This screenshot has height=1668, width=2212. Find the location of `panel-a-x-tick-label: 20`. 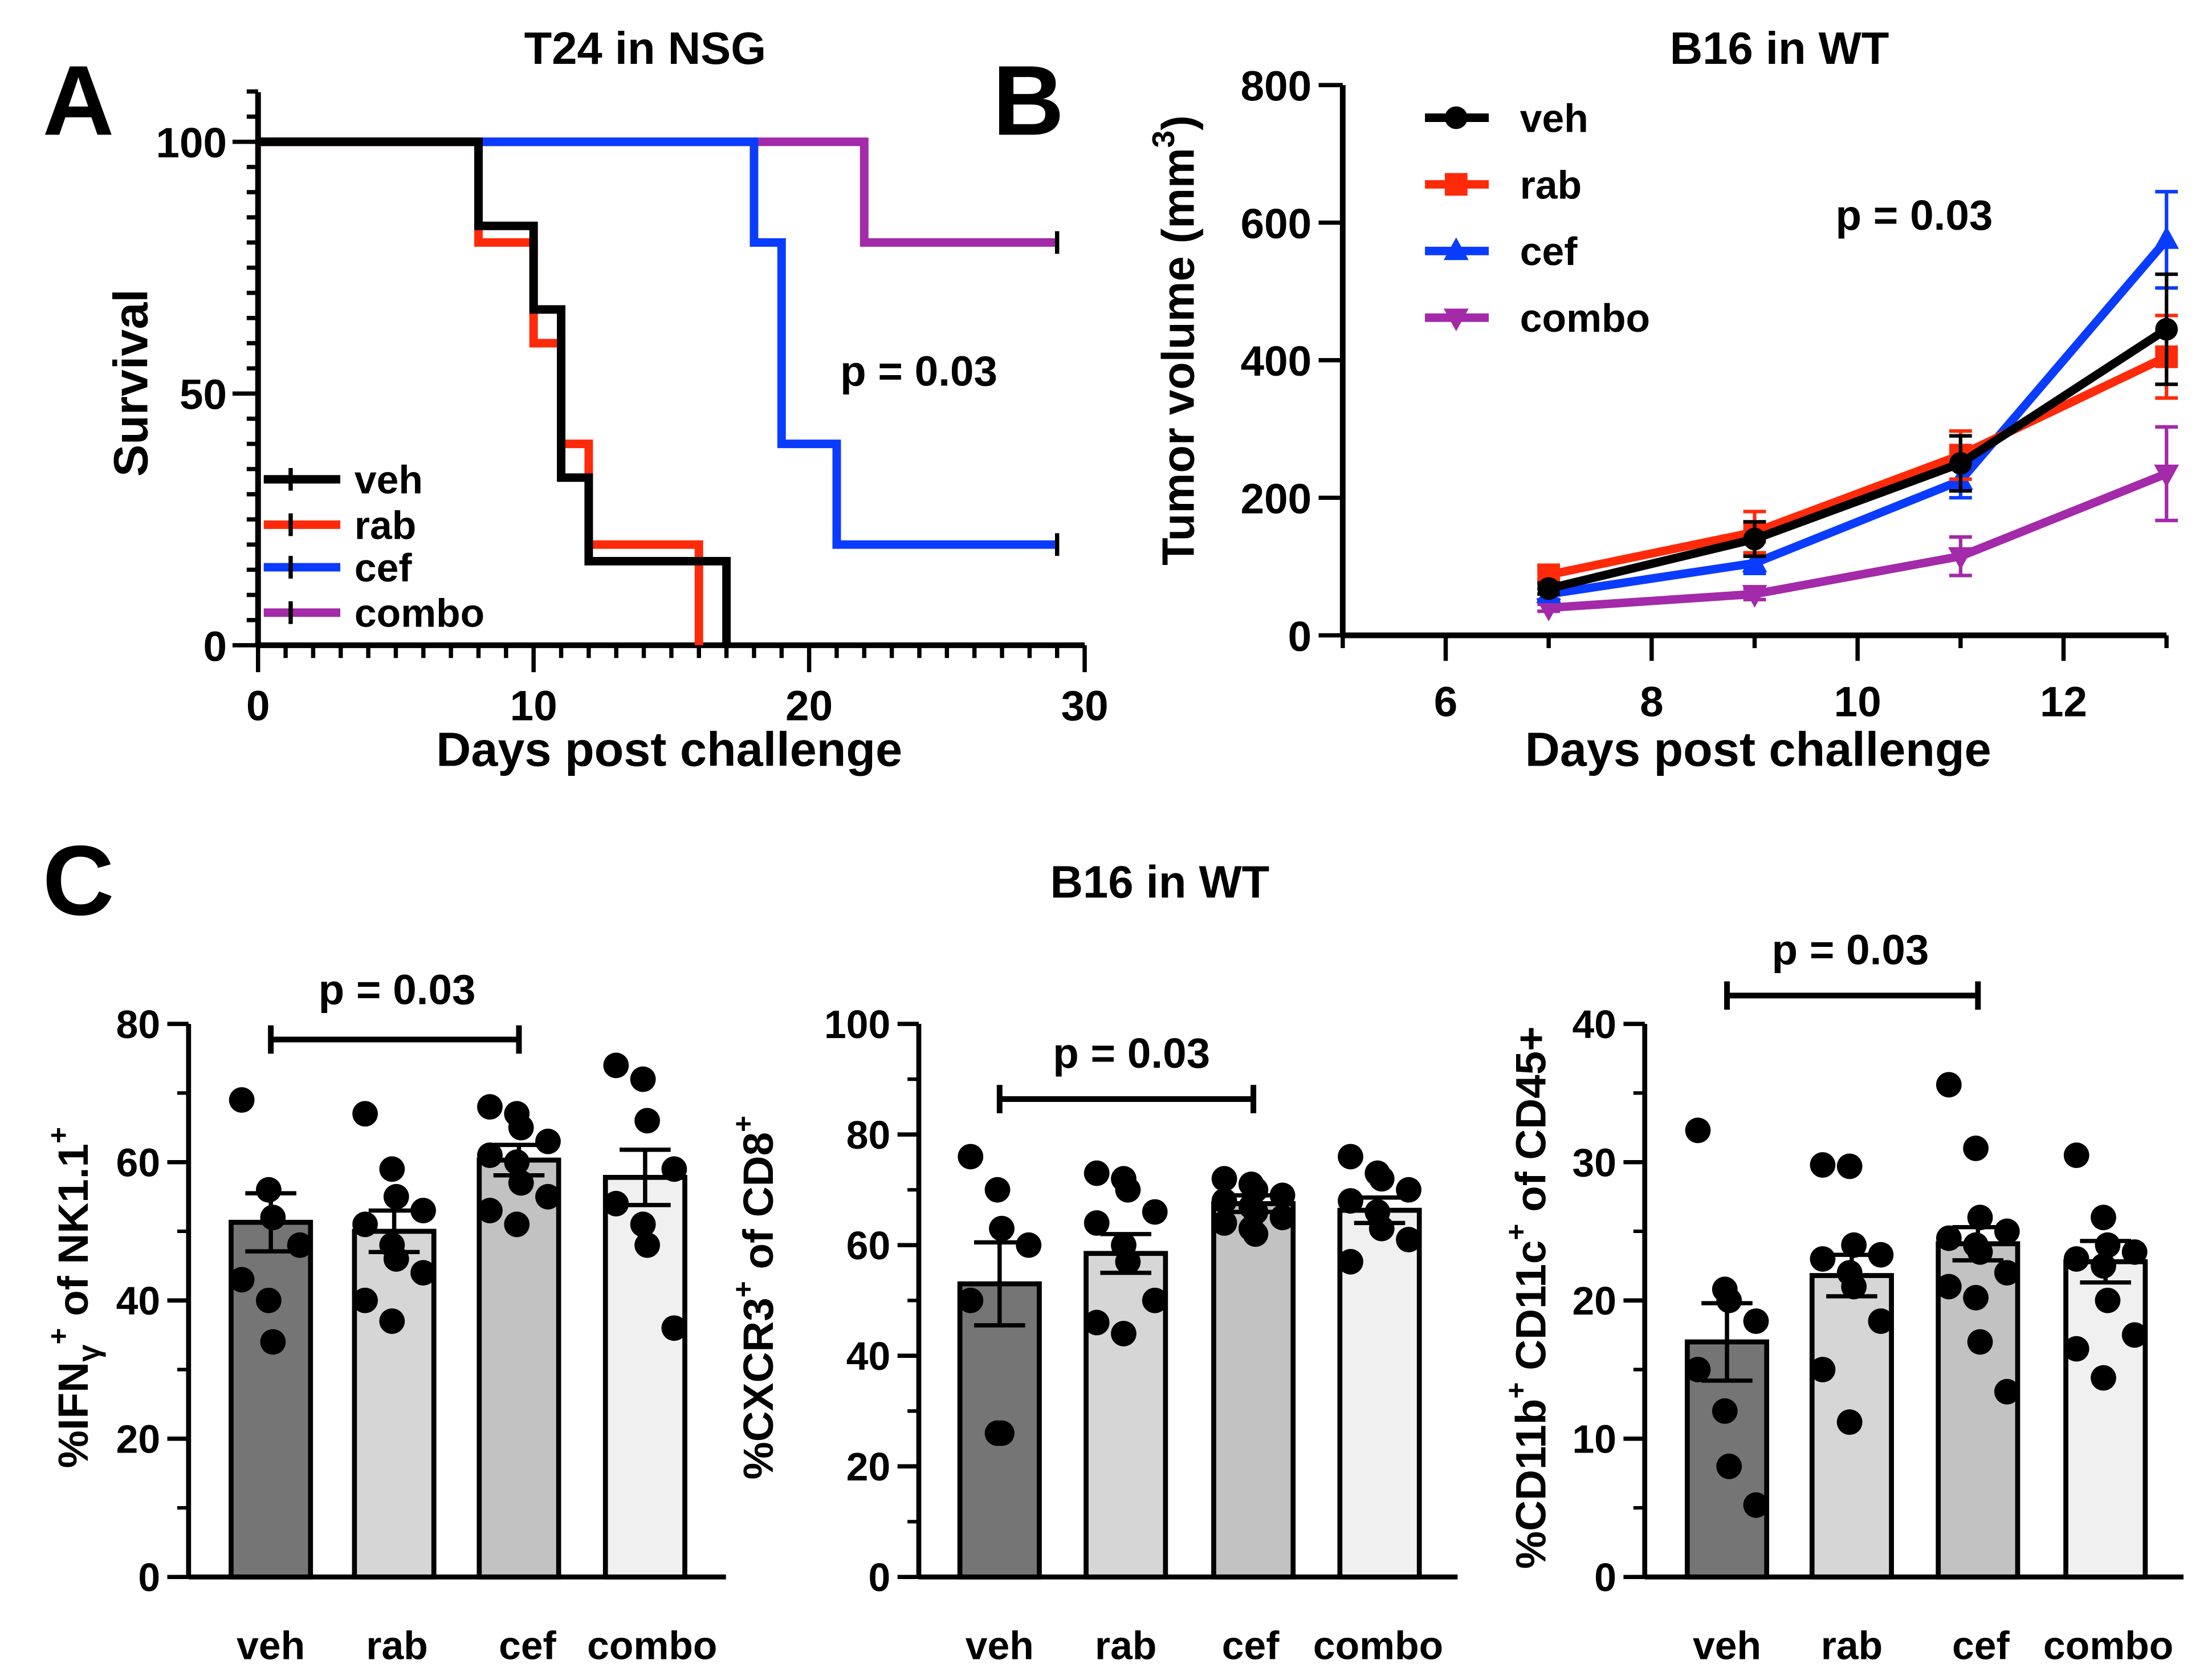

panel-a-x-tick-label: 20 is located at coordinates (809, 706).